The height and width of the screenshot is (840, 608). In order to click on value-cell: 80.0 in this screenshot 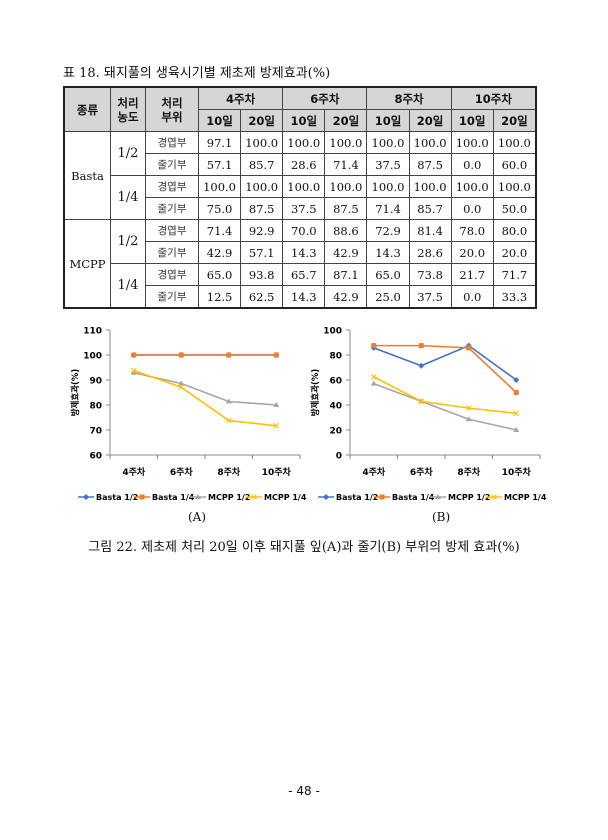, I will do `click(514, 230)`.